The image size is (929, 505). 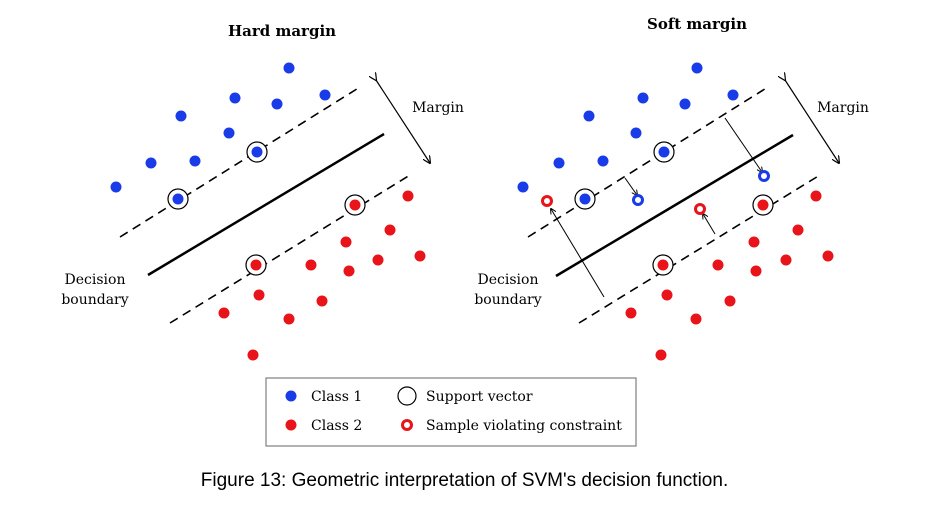 What do you see at coordinates (438, 108) in the screenshot?
I see `hard-margin-label: Margin` at bounding box center [438, 108].